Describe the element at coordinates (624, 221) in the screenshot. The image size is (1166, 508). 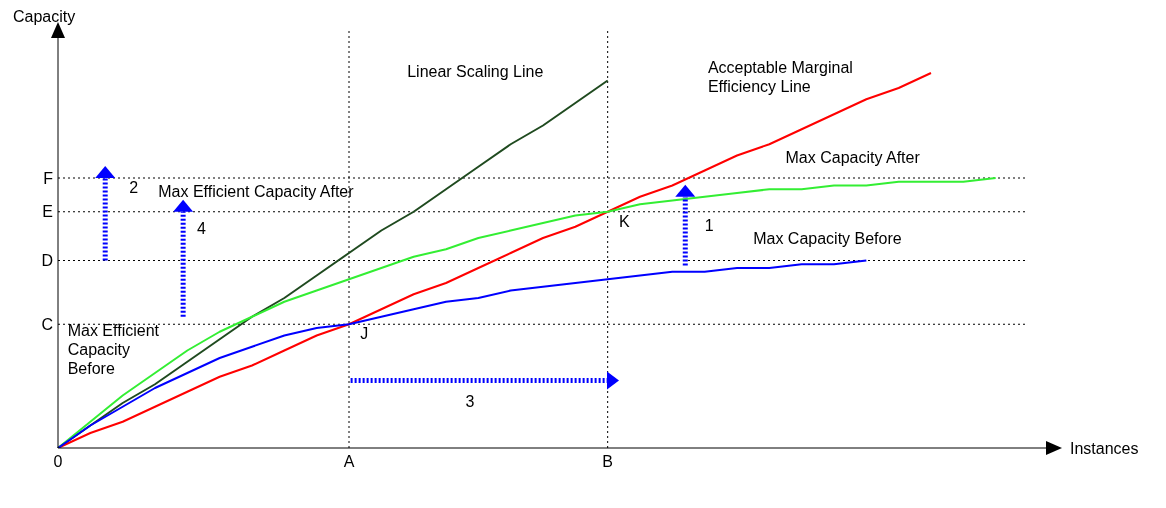
I see `annotation: K` at that location.